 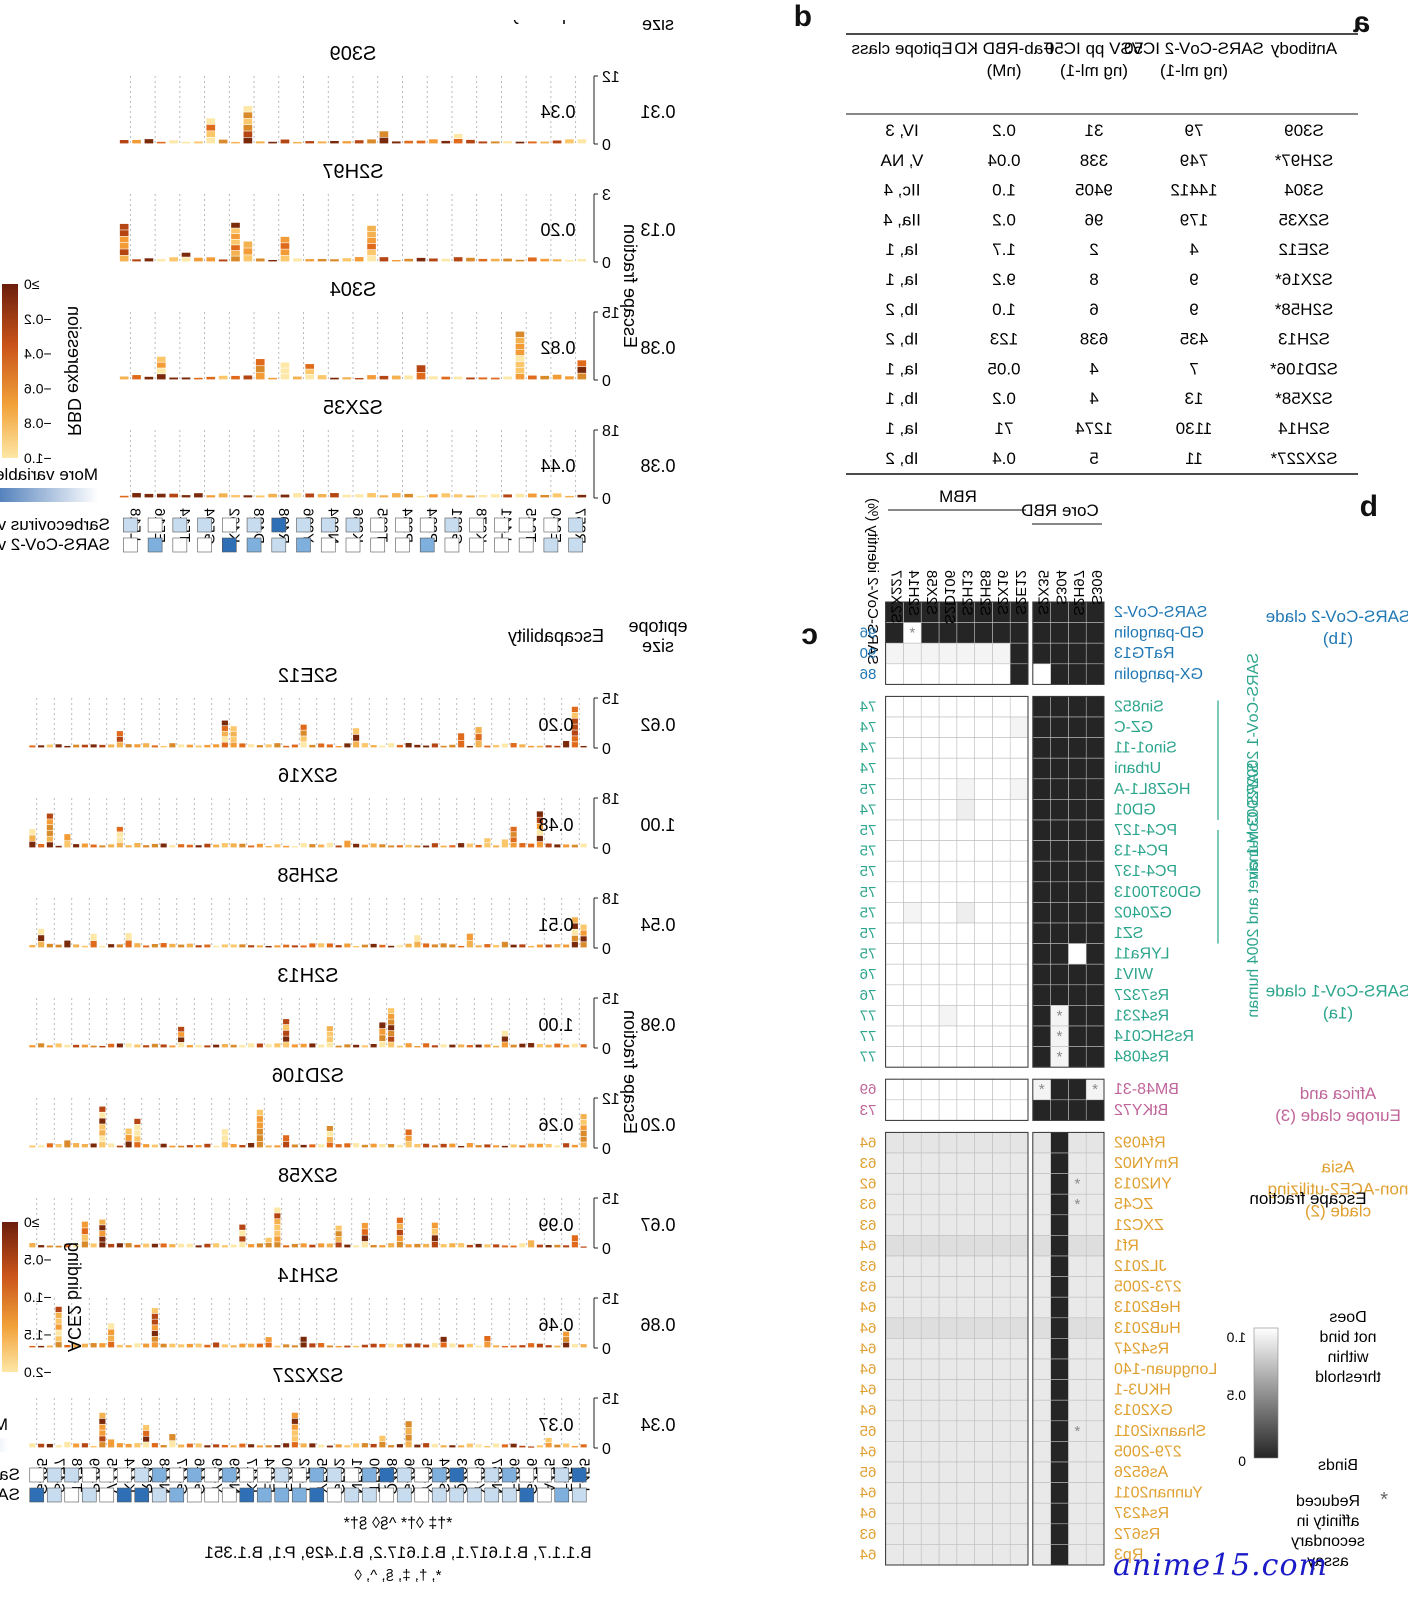 What do you see at coordinates (1145, 830) in the screenshot?
I see `virus-label: PC4-127` at bounding box center [1145, 830].